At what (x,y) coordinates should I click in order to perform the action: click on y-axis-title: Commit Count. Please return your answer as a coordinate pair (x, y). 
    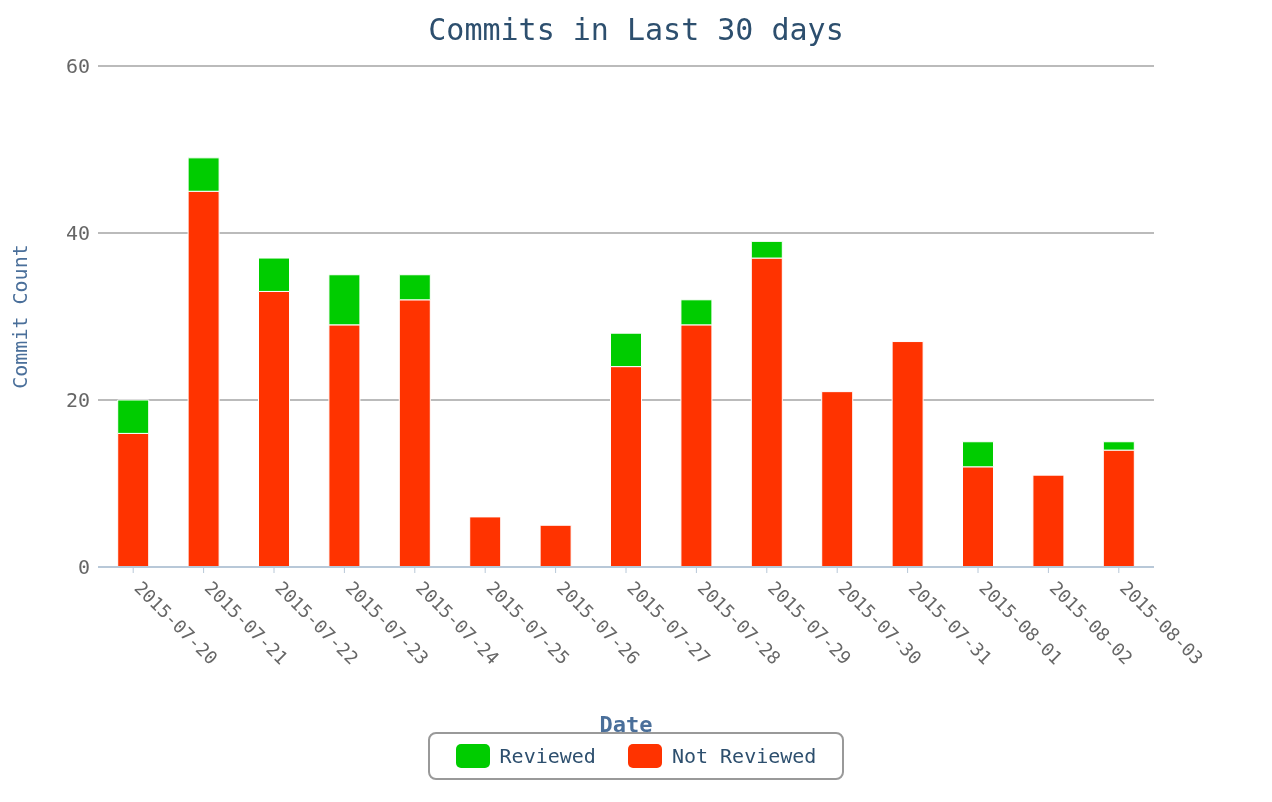
    Looking at the image, I should click on (20, 316).